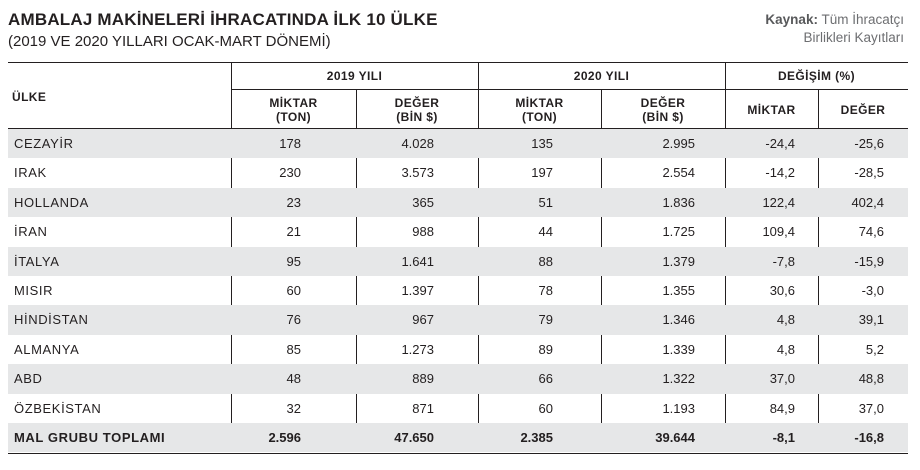 This screenshot has width=920, height=470. I want to click on change-qty-cell: -14,2, so click(780, 173).